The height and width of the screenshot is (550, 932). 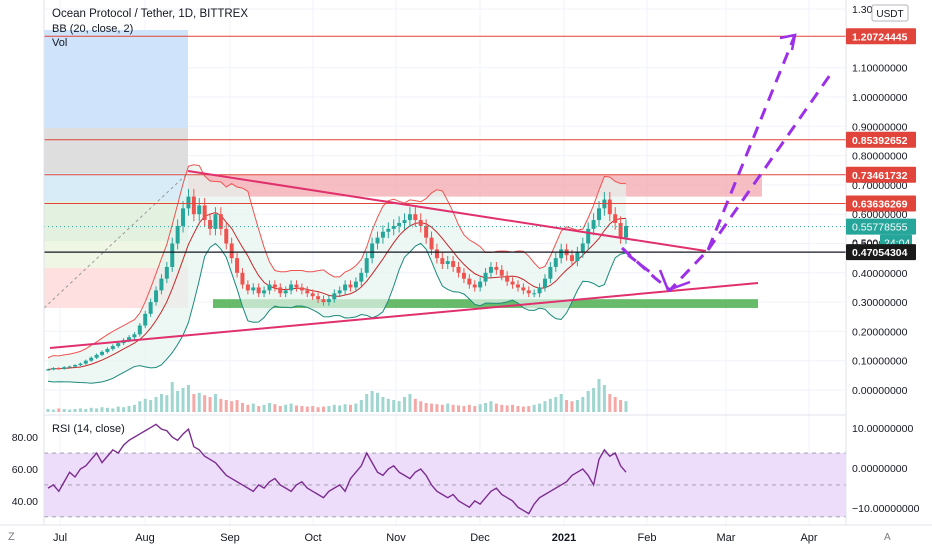 I want to click on time-axis: Jul Aug Sep Oct Nov Dec 2021 Feb Mar Apr, so click(x=435, y=538).